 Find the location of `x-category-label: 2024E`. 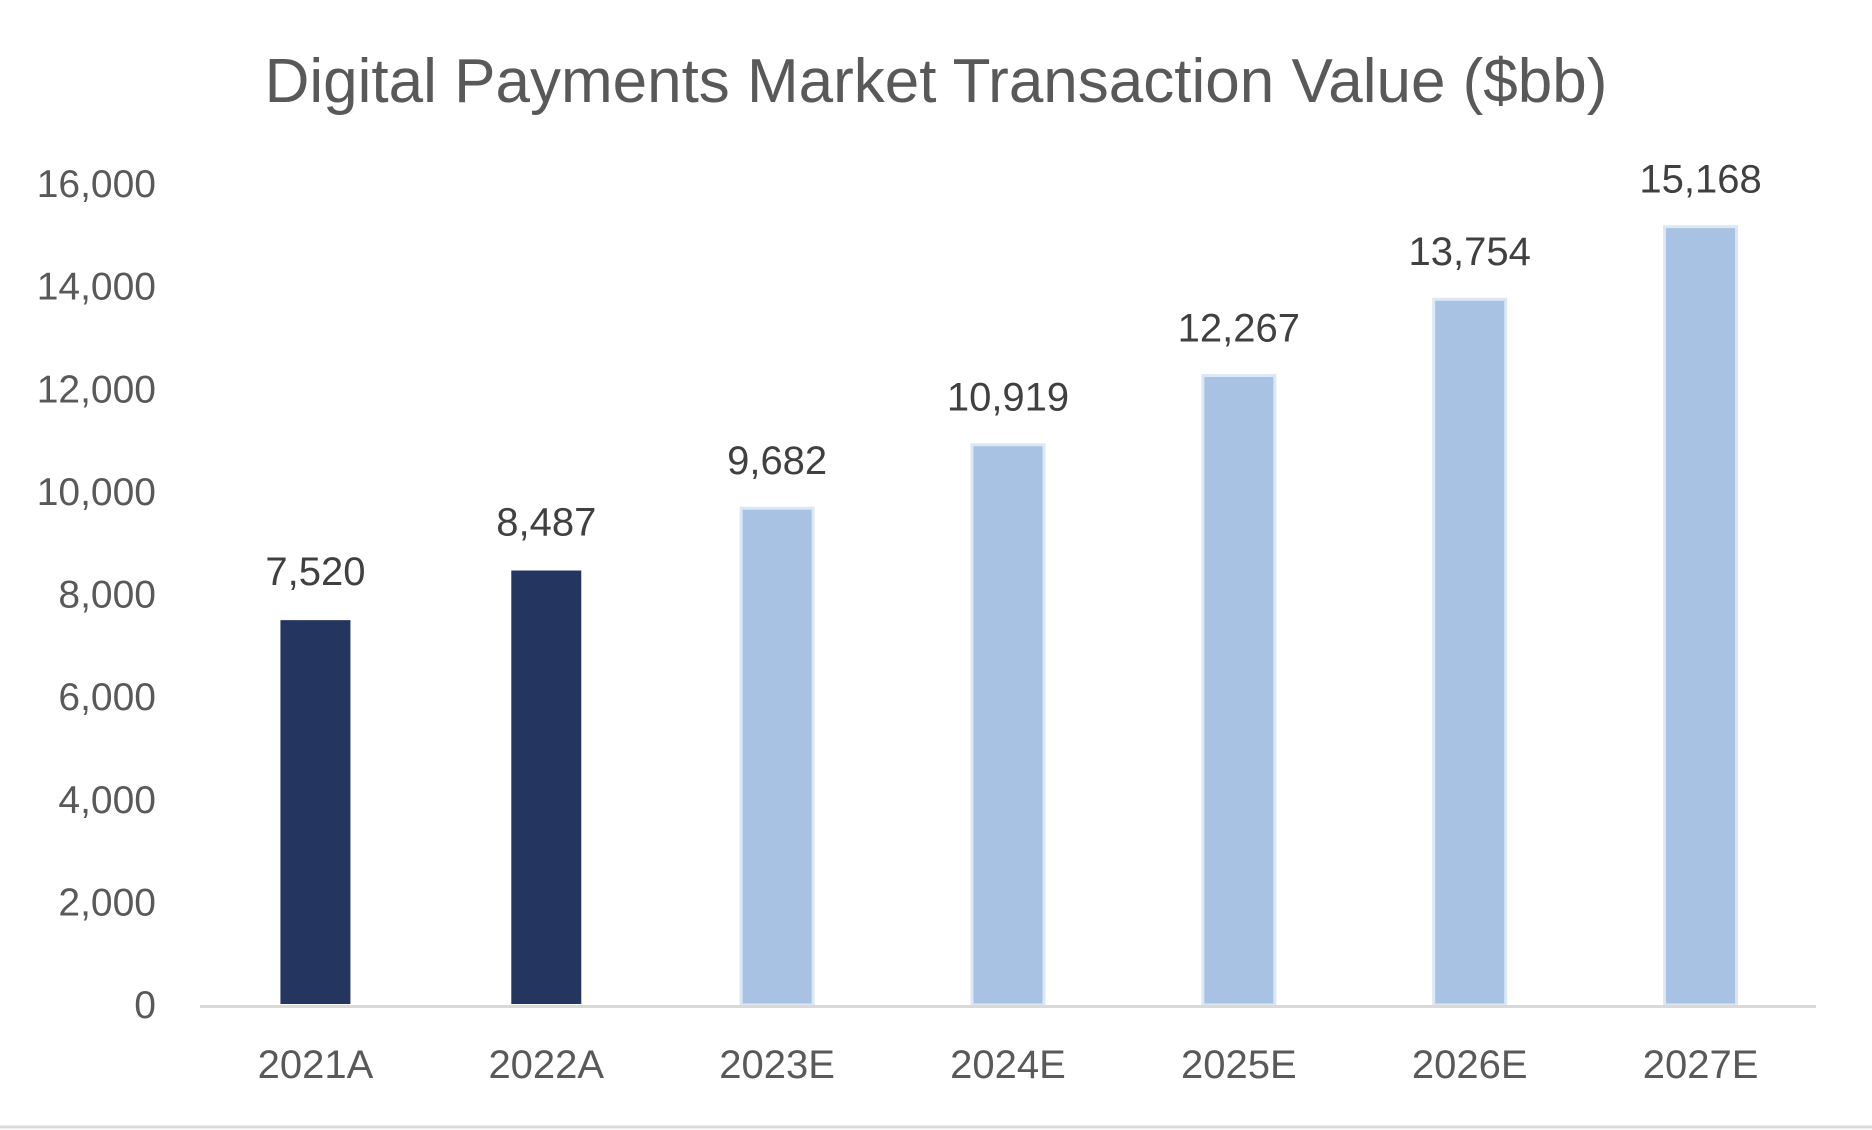

x-category-label: 2024E is located at coordinates (1008, 1065).